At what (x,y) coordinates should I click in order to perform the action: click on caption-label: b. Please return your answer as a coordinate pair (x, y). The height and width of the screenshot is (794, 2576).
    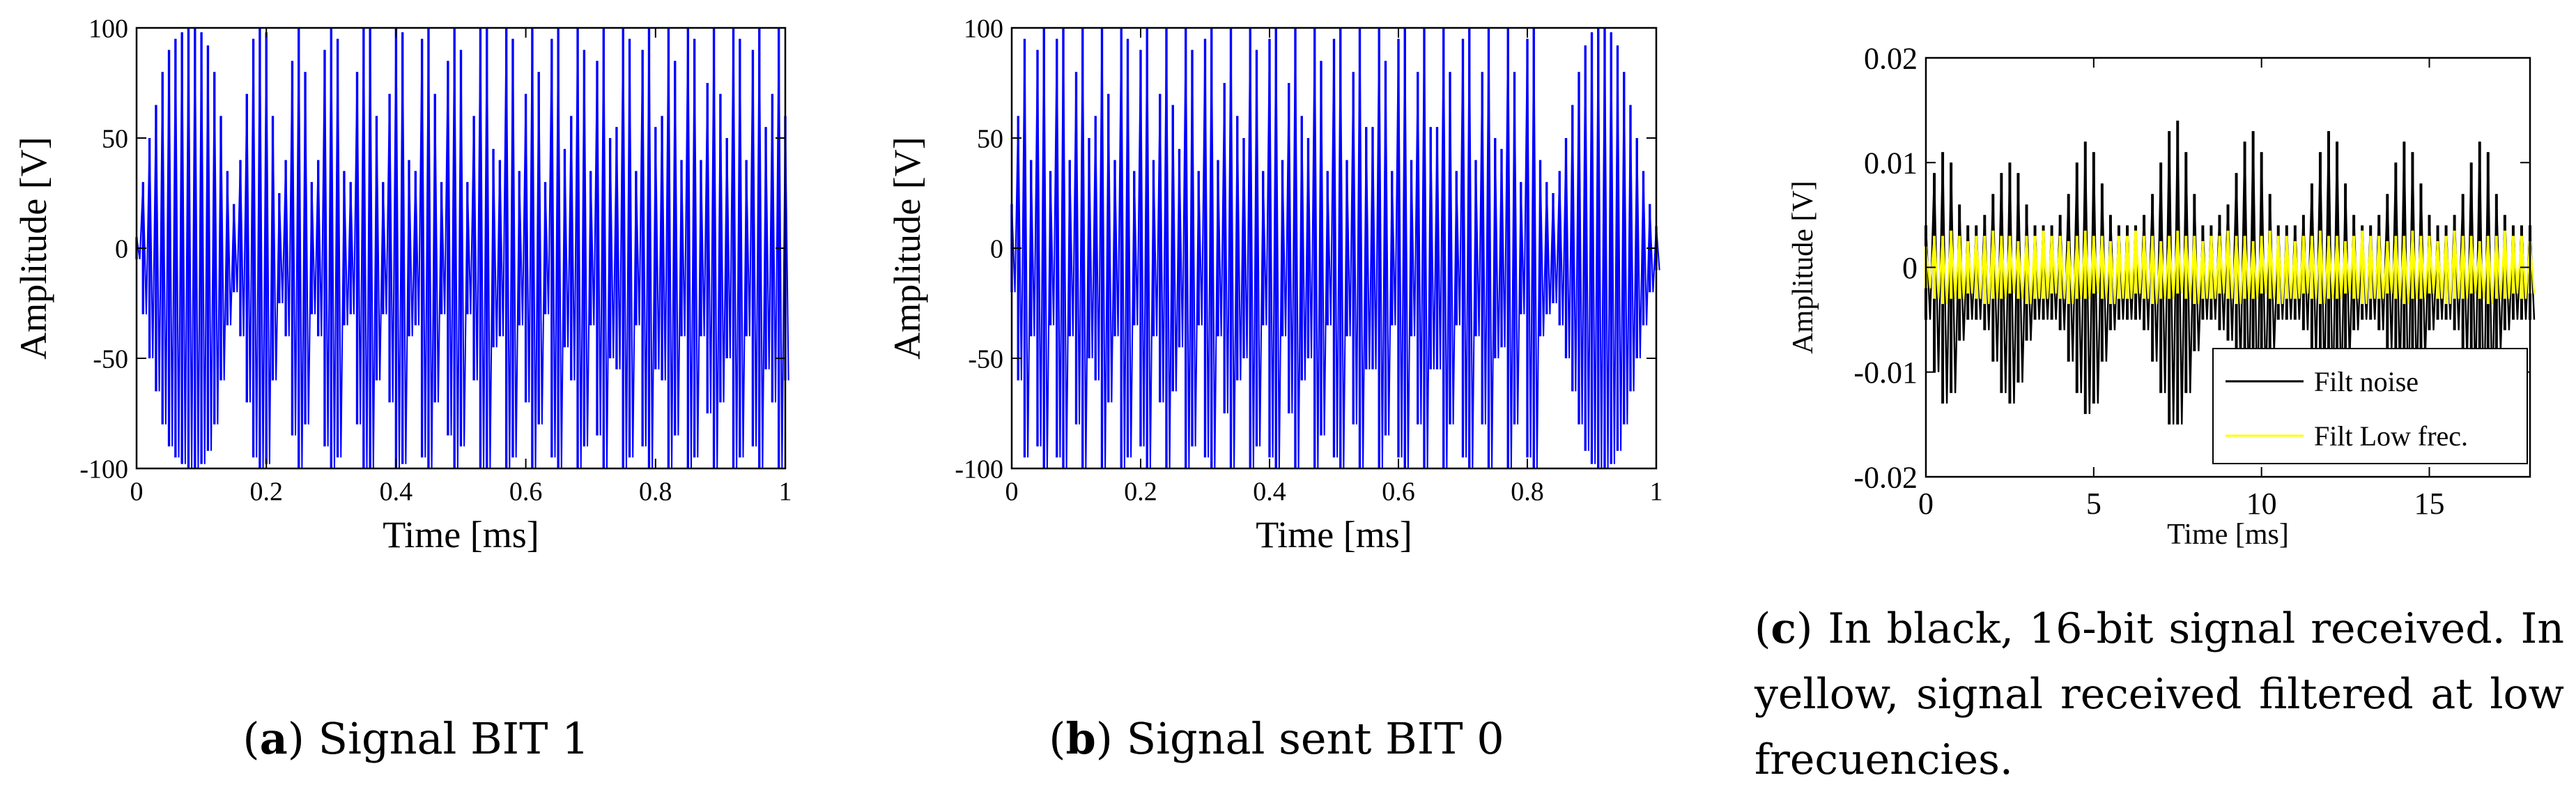
    Looking at the image, I should click on (1080, 738).